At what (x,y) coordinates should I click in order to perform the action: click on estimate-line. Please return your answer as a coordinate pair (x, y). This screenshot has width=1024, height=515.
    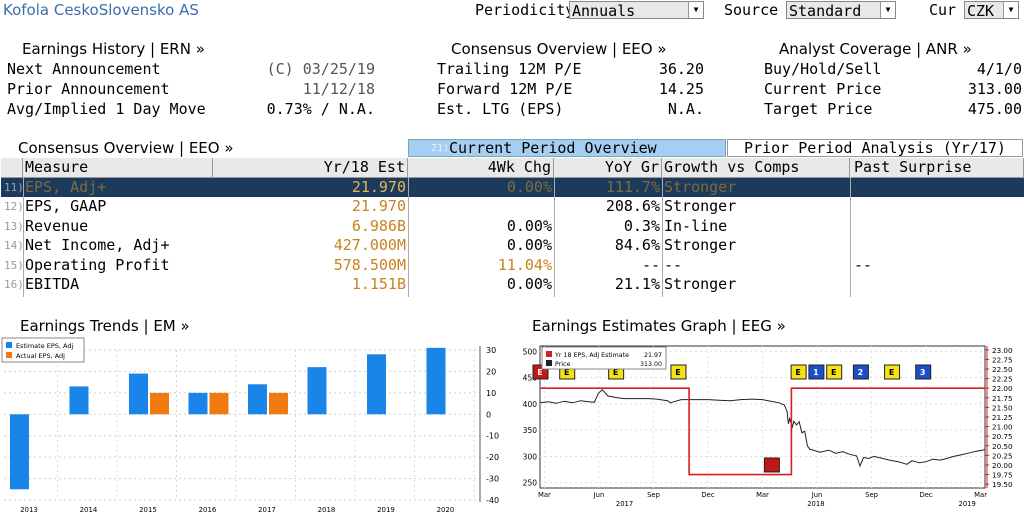
    Looking at the image, I should click on (762, 431).